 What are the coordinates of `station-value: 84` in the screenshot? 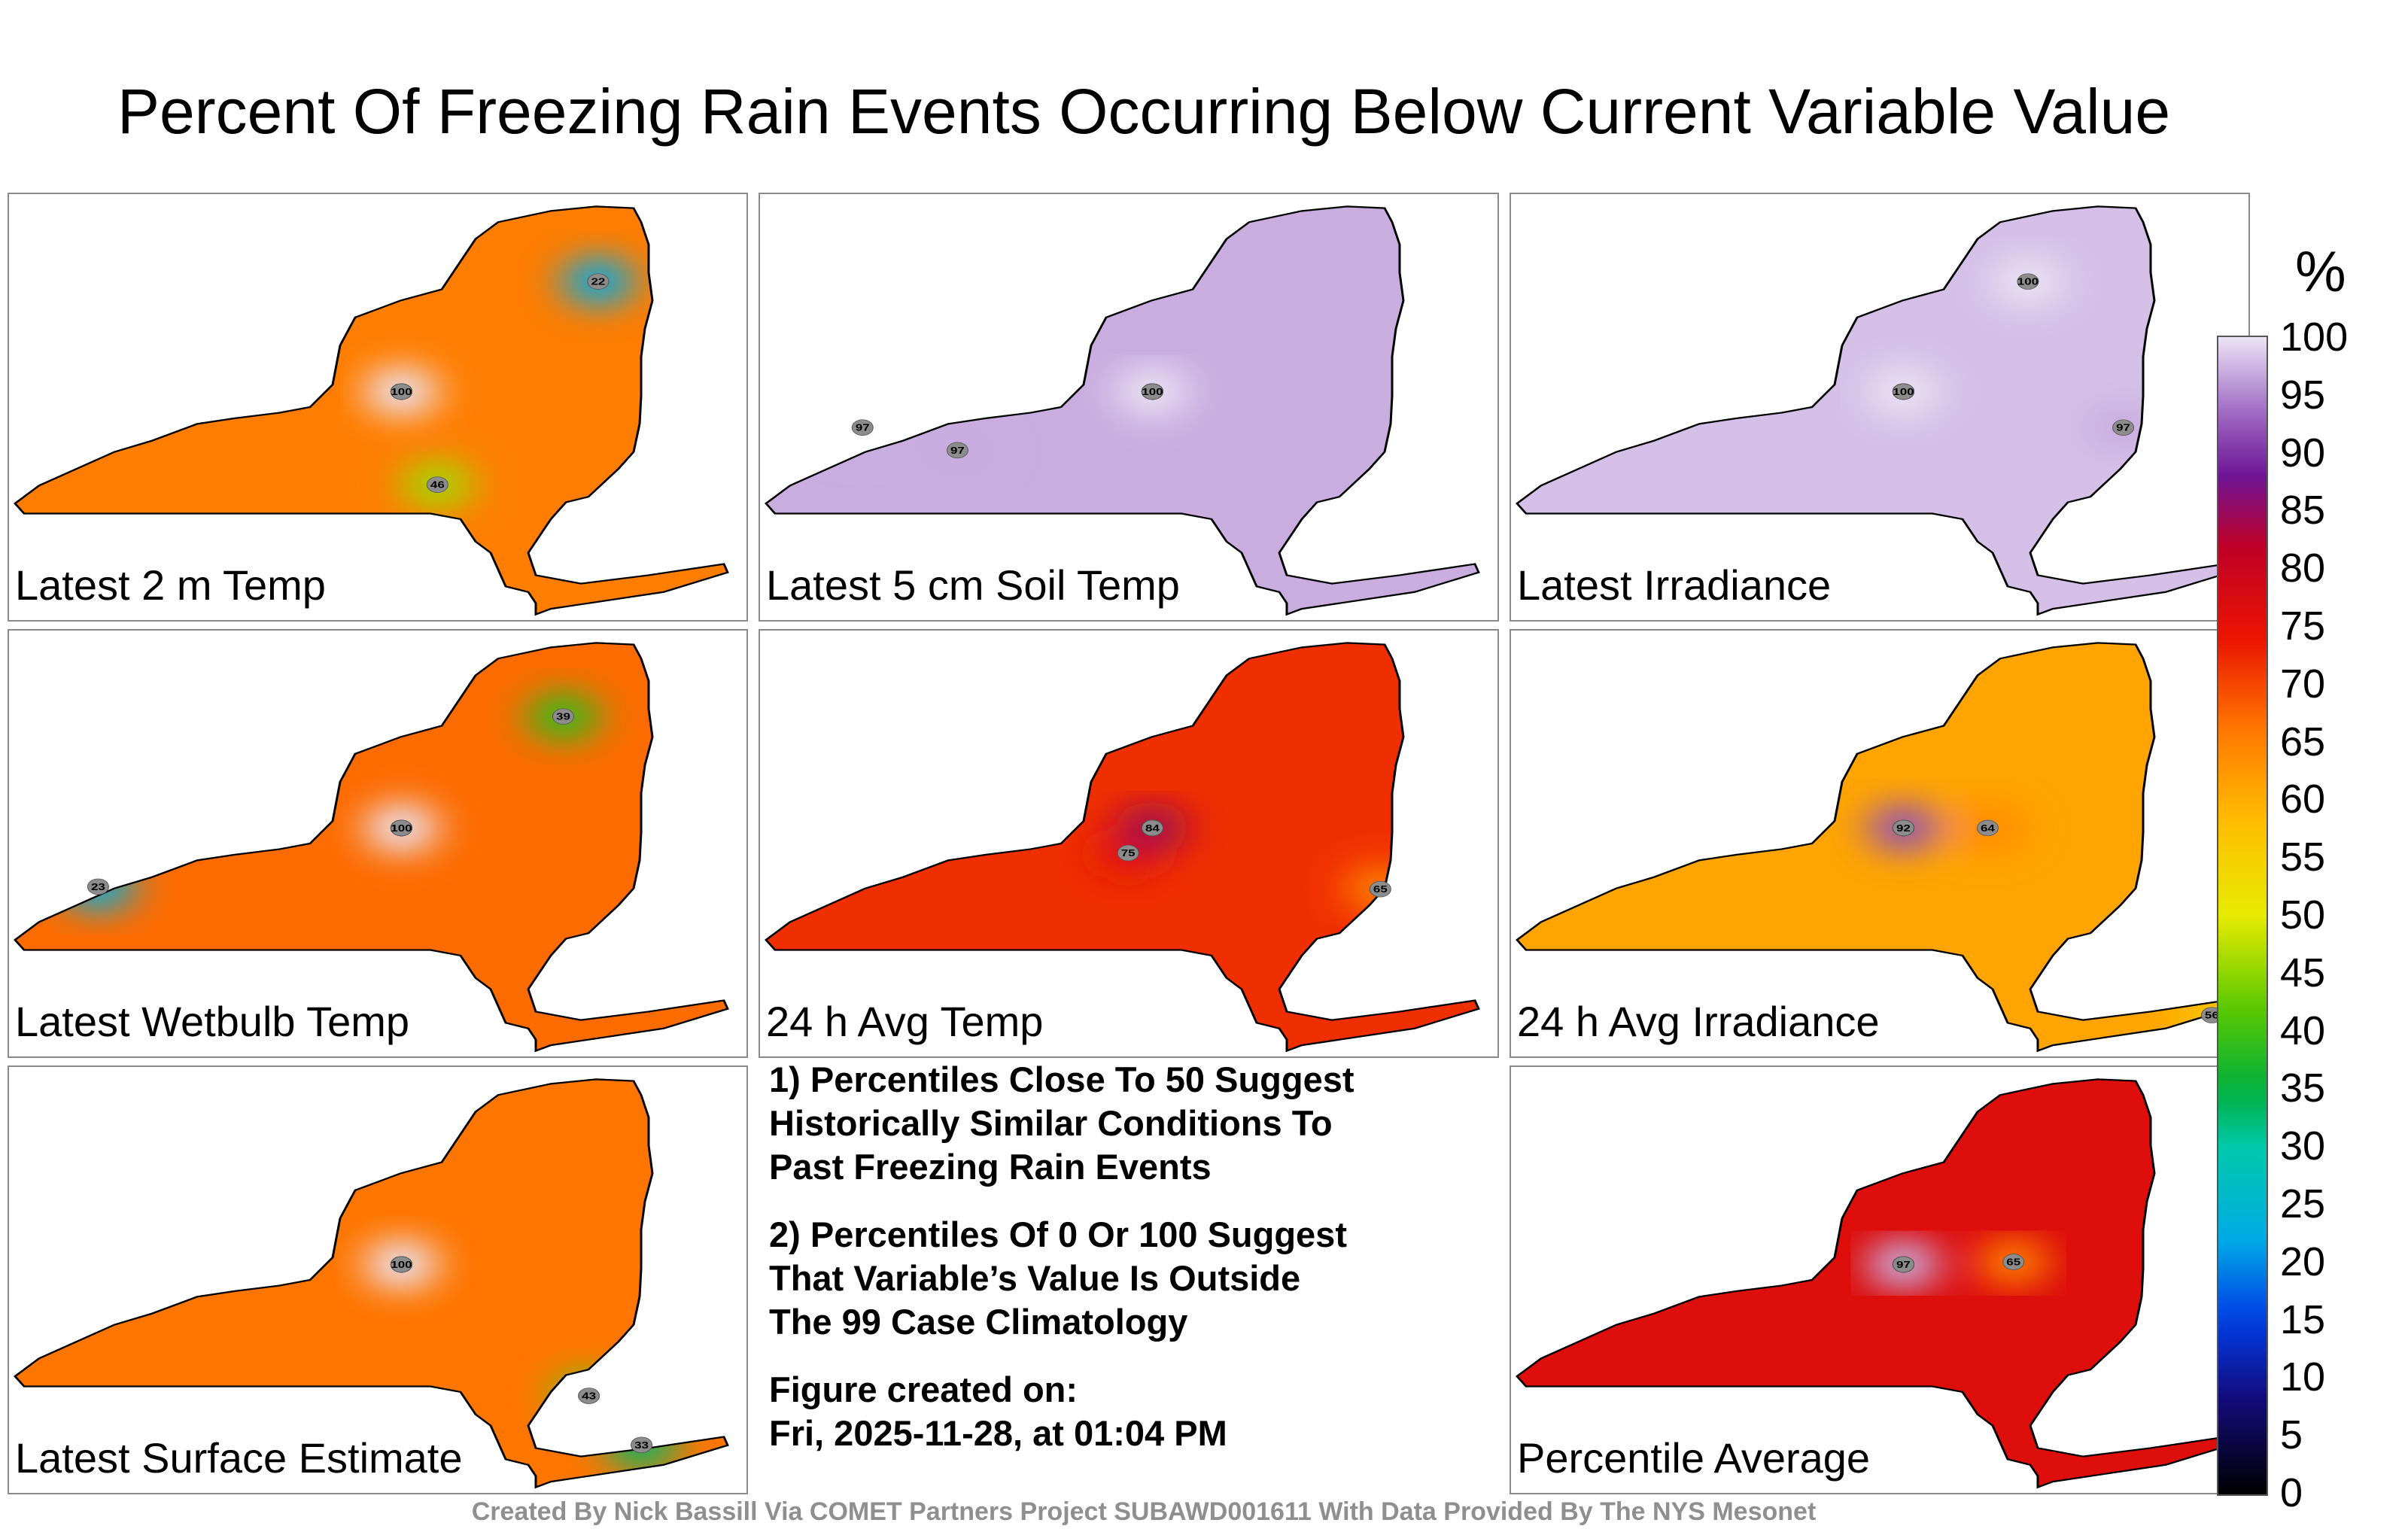 It's located at (1152, 828).